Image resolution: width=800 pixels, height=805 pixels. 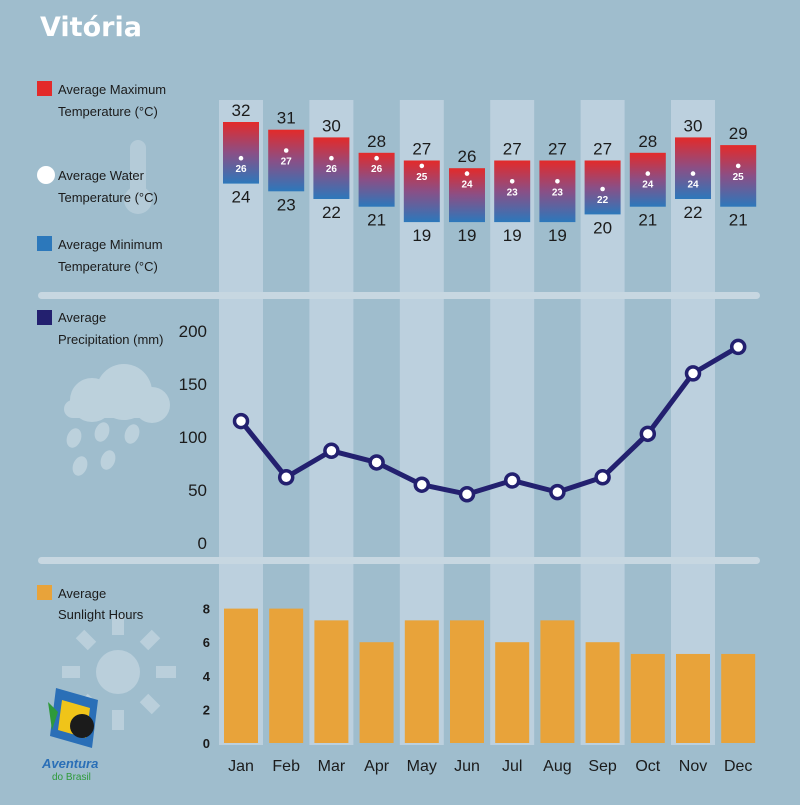 I want to click on legend-precip-line2: Precipitation (mm), so click(x=110, y=339).